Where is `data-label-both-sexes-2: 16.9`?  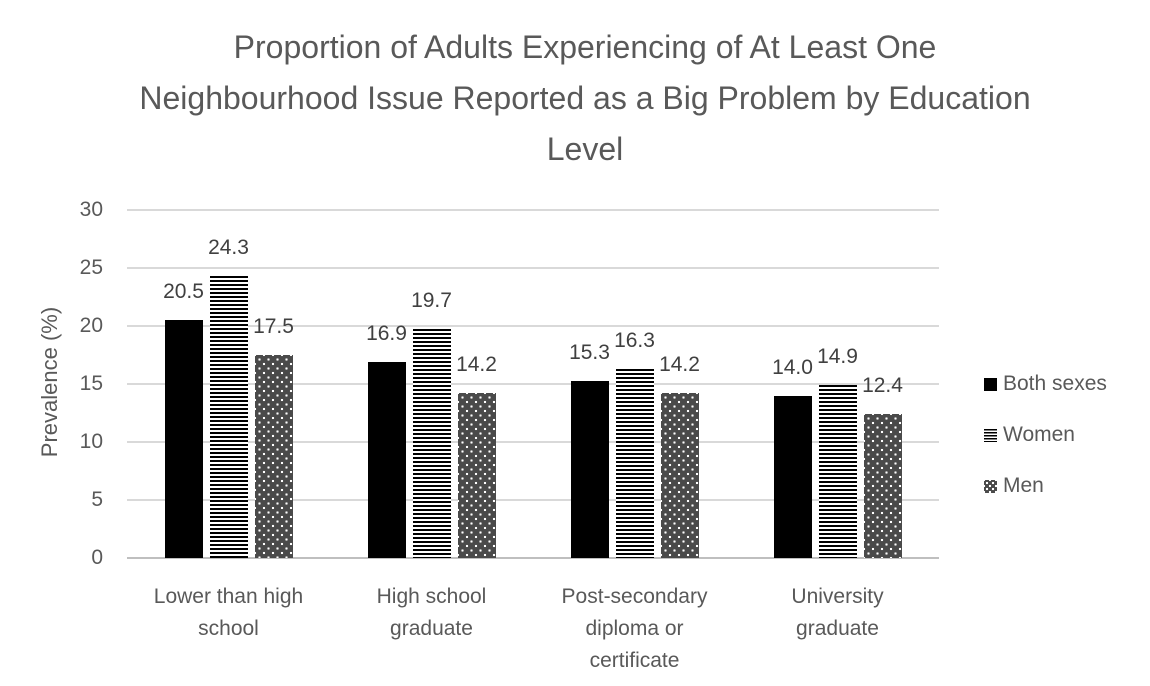 data-label-both-sexes-2: 16.9 is located at coordinates (386, 333).